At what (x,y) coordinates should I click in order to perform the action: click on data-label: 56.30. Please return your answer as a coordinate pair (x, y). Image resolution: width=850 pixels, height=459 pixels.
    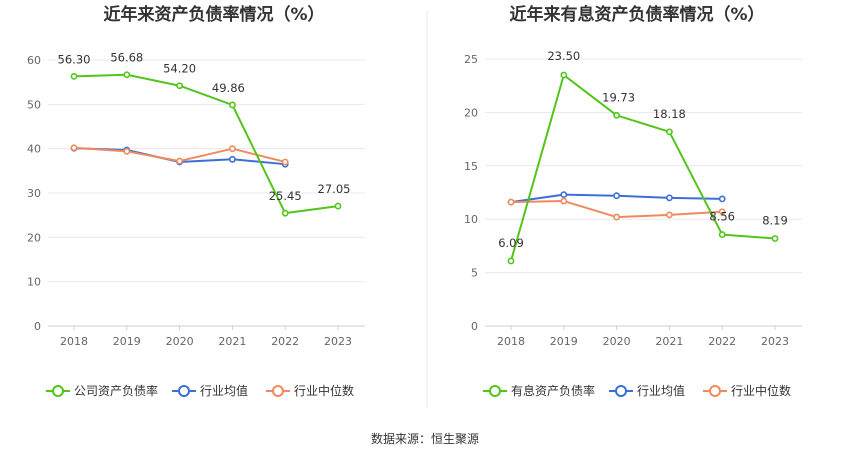
    Looking at the image, I should click on (74, 59).